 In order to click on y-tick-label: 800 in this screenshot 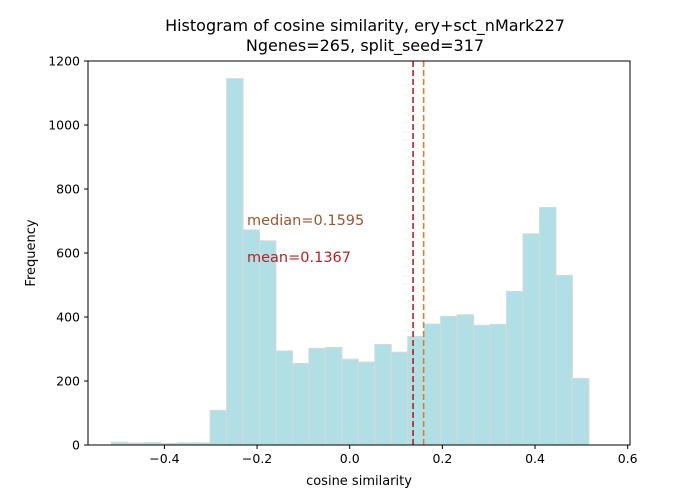, I will do `click(68, 189)`.